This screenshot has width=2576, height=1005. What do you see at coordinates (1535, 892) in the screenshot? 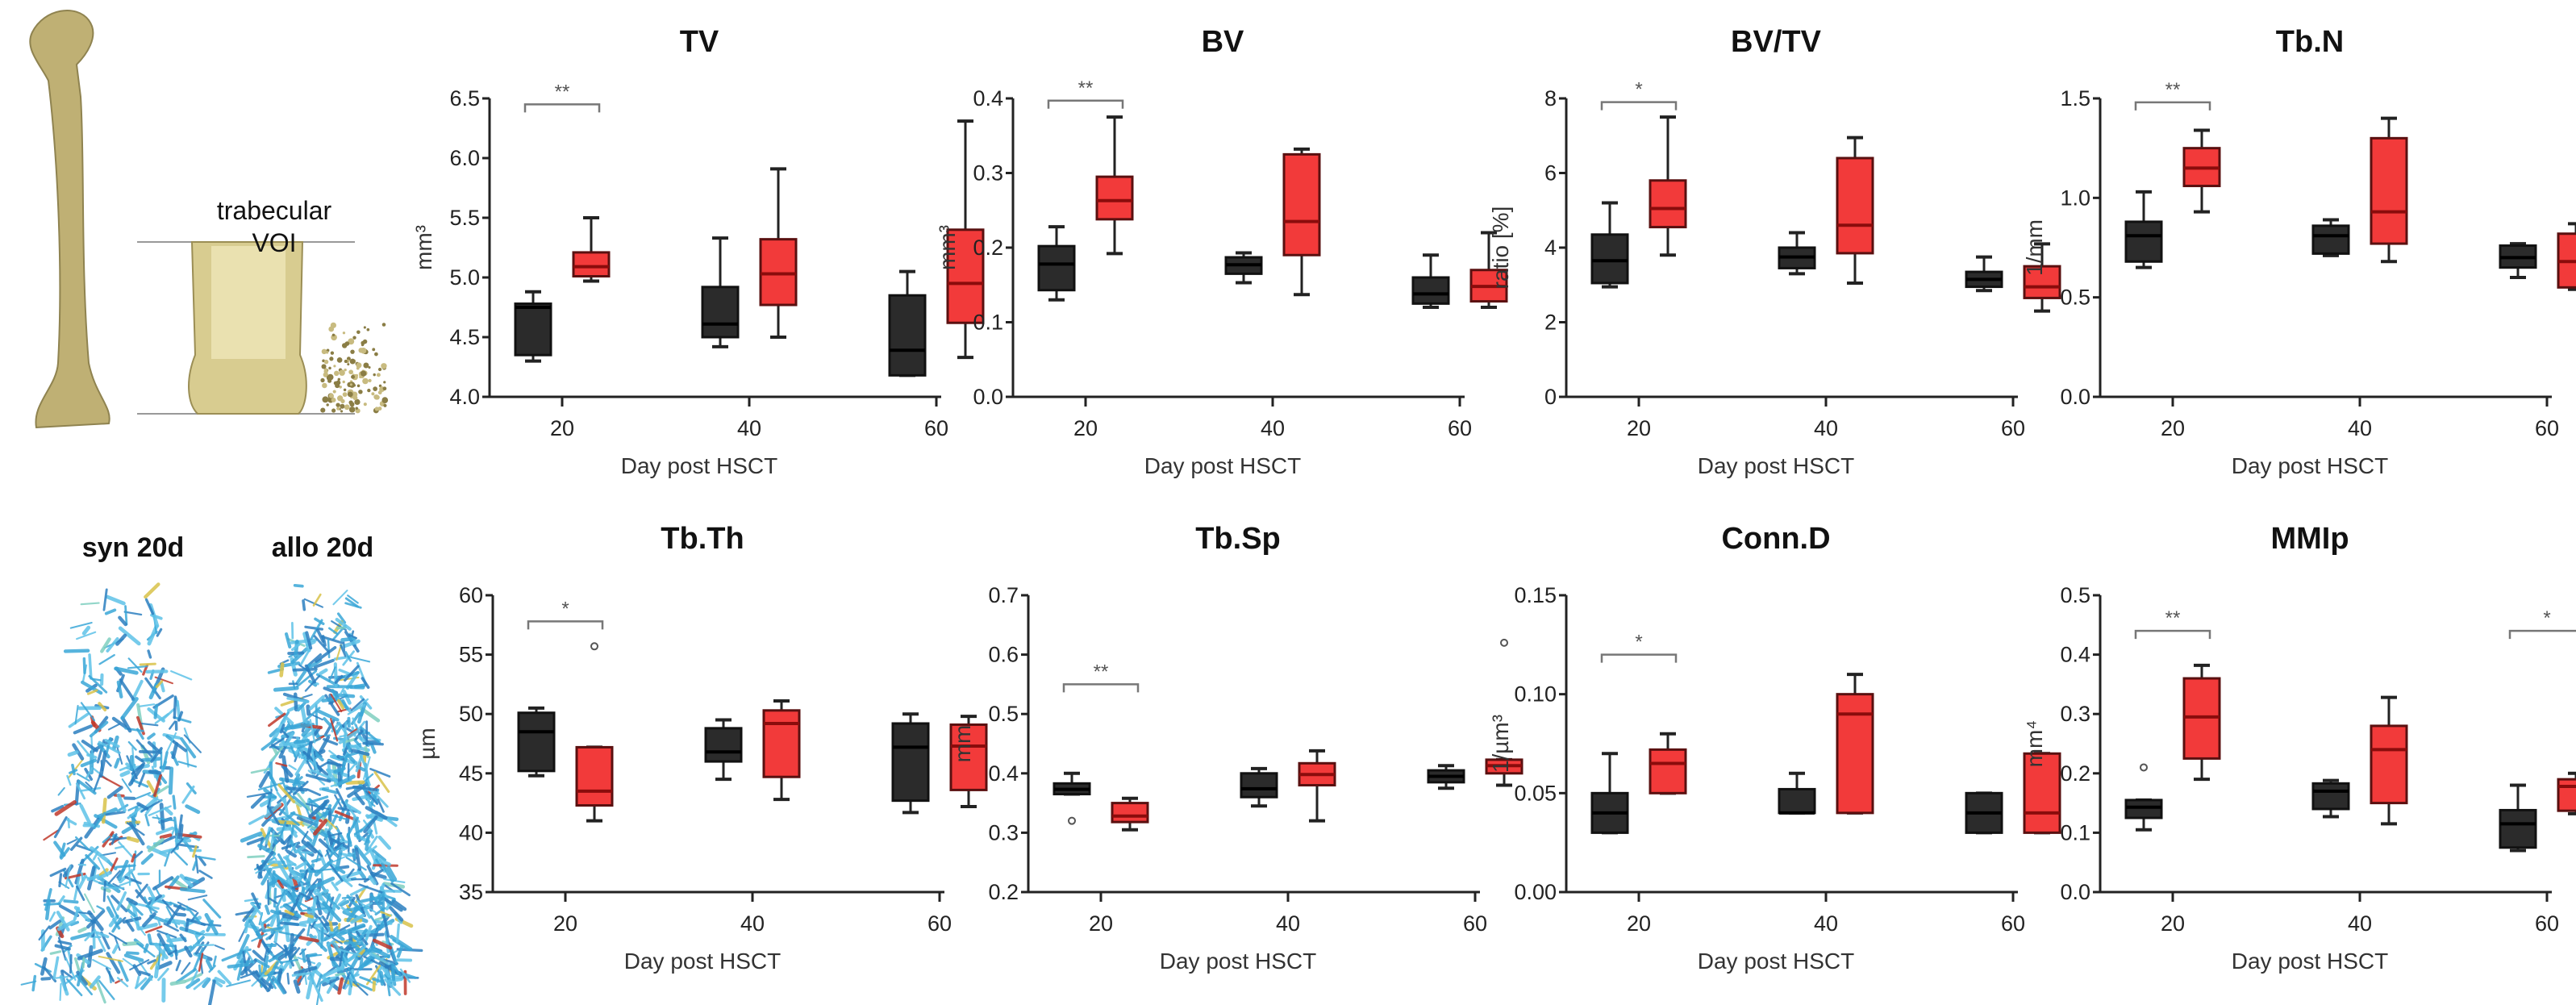
I see `y-tick-label: 0.00` at bounding box center [1535, 892].